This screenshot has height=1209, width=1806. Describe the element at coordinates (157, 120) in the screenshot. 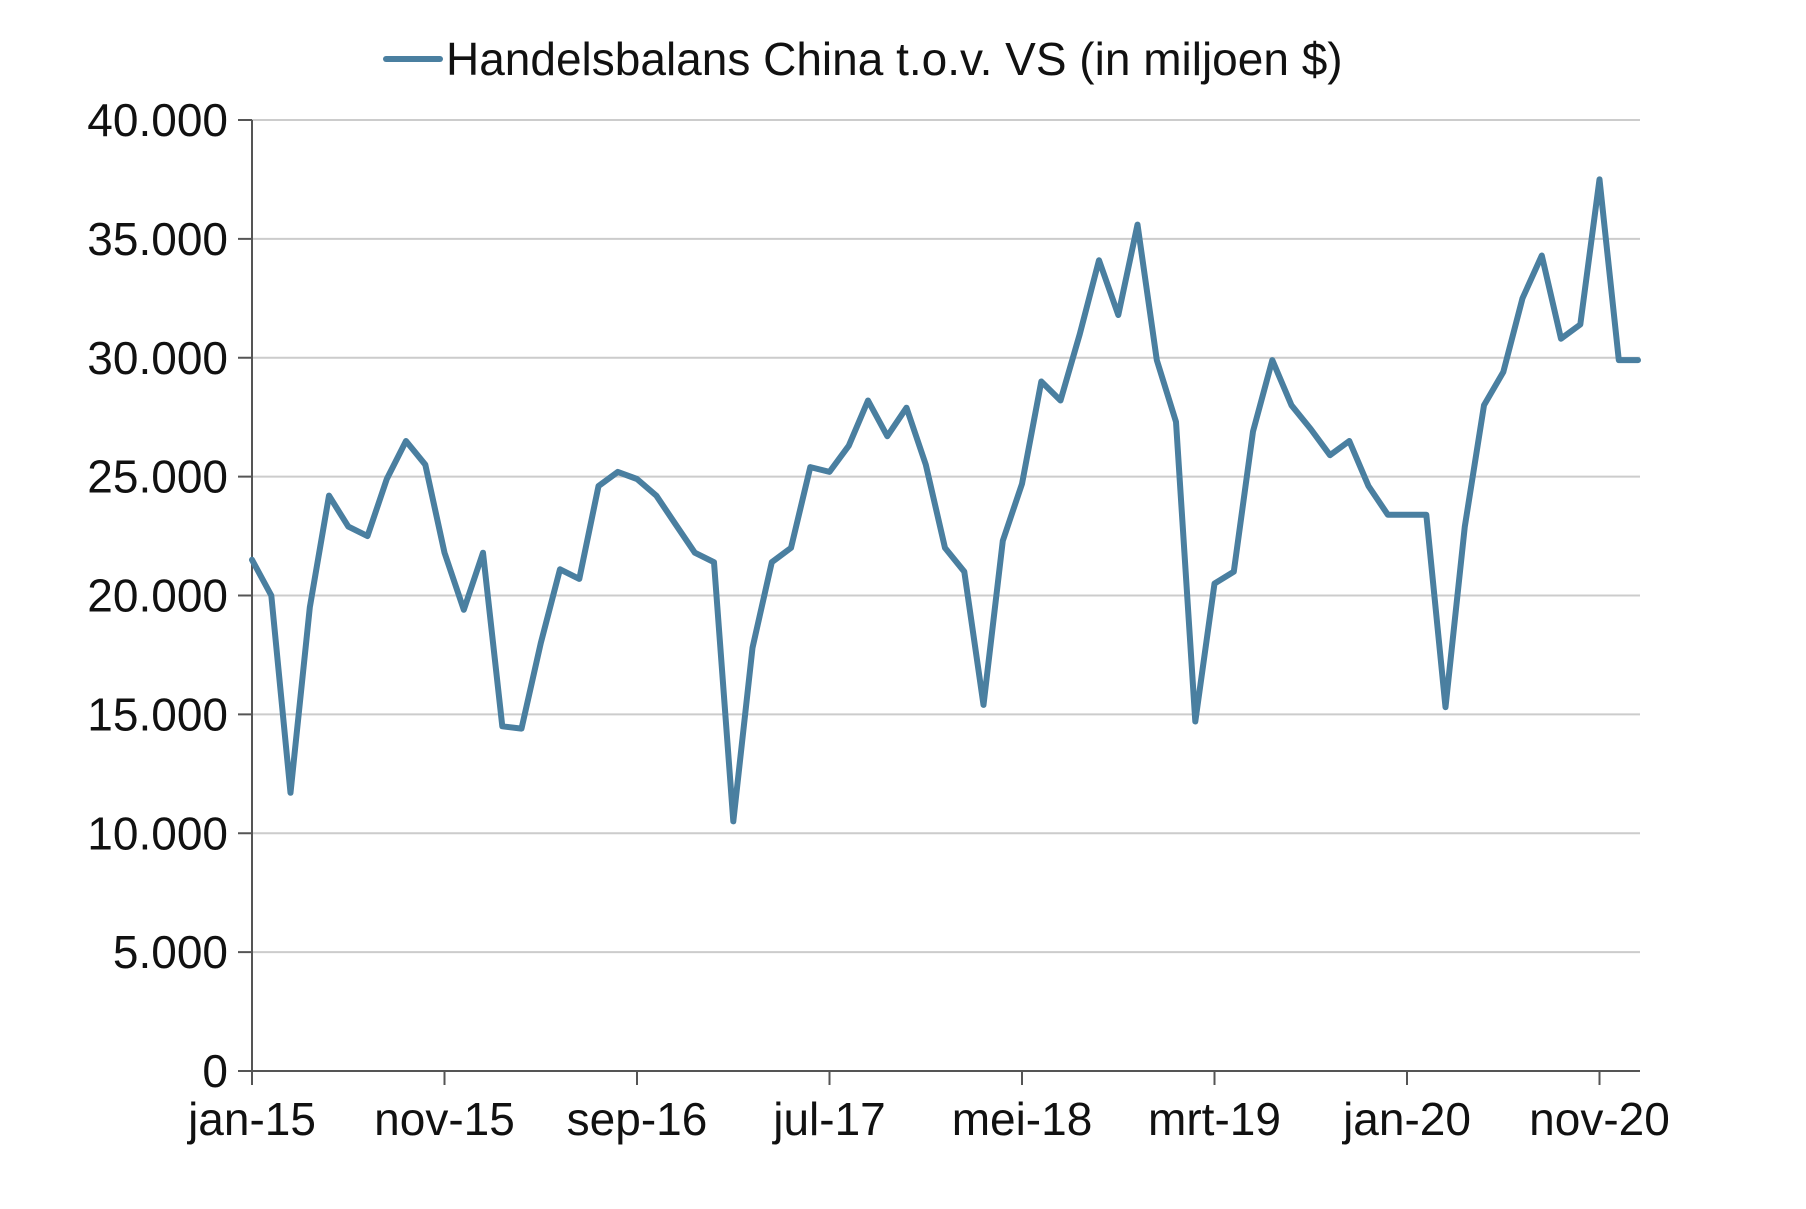

I see `y-tick-label: 40.000` at that location.